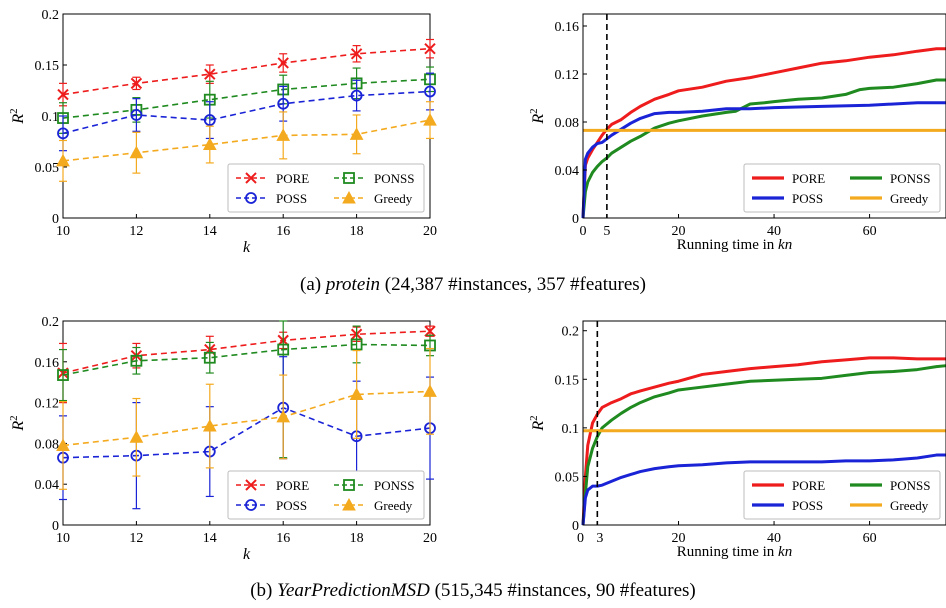  What do you see at coordinates (787, 505) in the screenshot?
I see `b-right-legend-poss: POSS` at bounding box center [787, 505].